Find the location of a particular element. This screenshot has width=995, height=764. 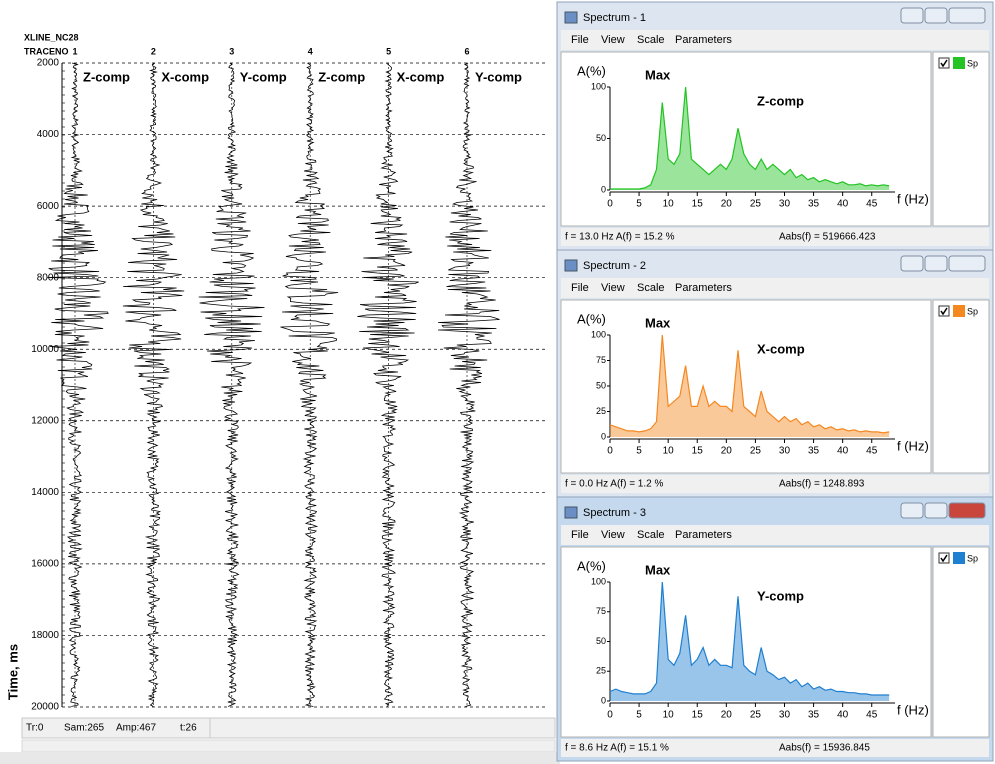

status-text: Aabs(f) = 15936.845 is located at coordinates (824, 748).